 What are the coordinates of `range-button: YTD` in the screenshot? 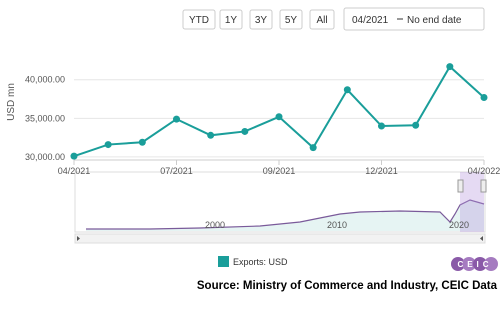 It's located at (199, 19).